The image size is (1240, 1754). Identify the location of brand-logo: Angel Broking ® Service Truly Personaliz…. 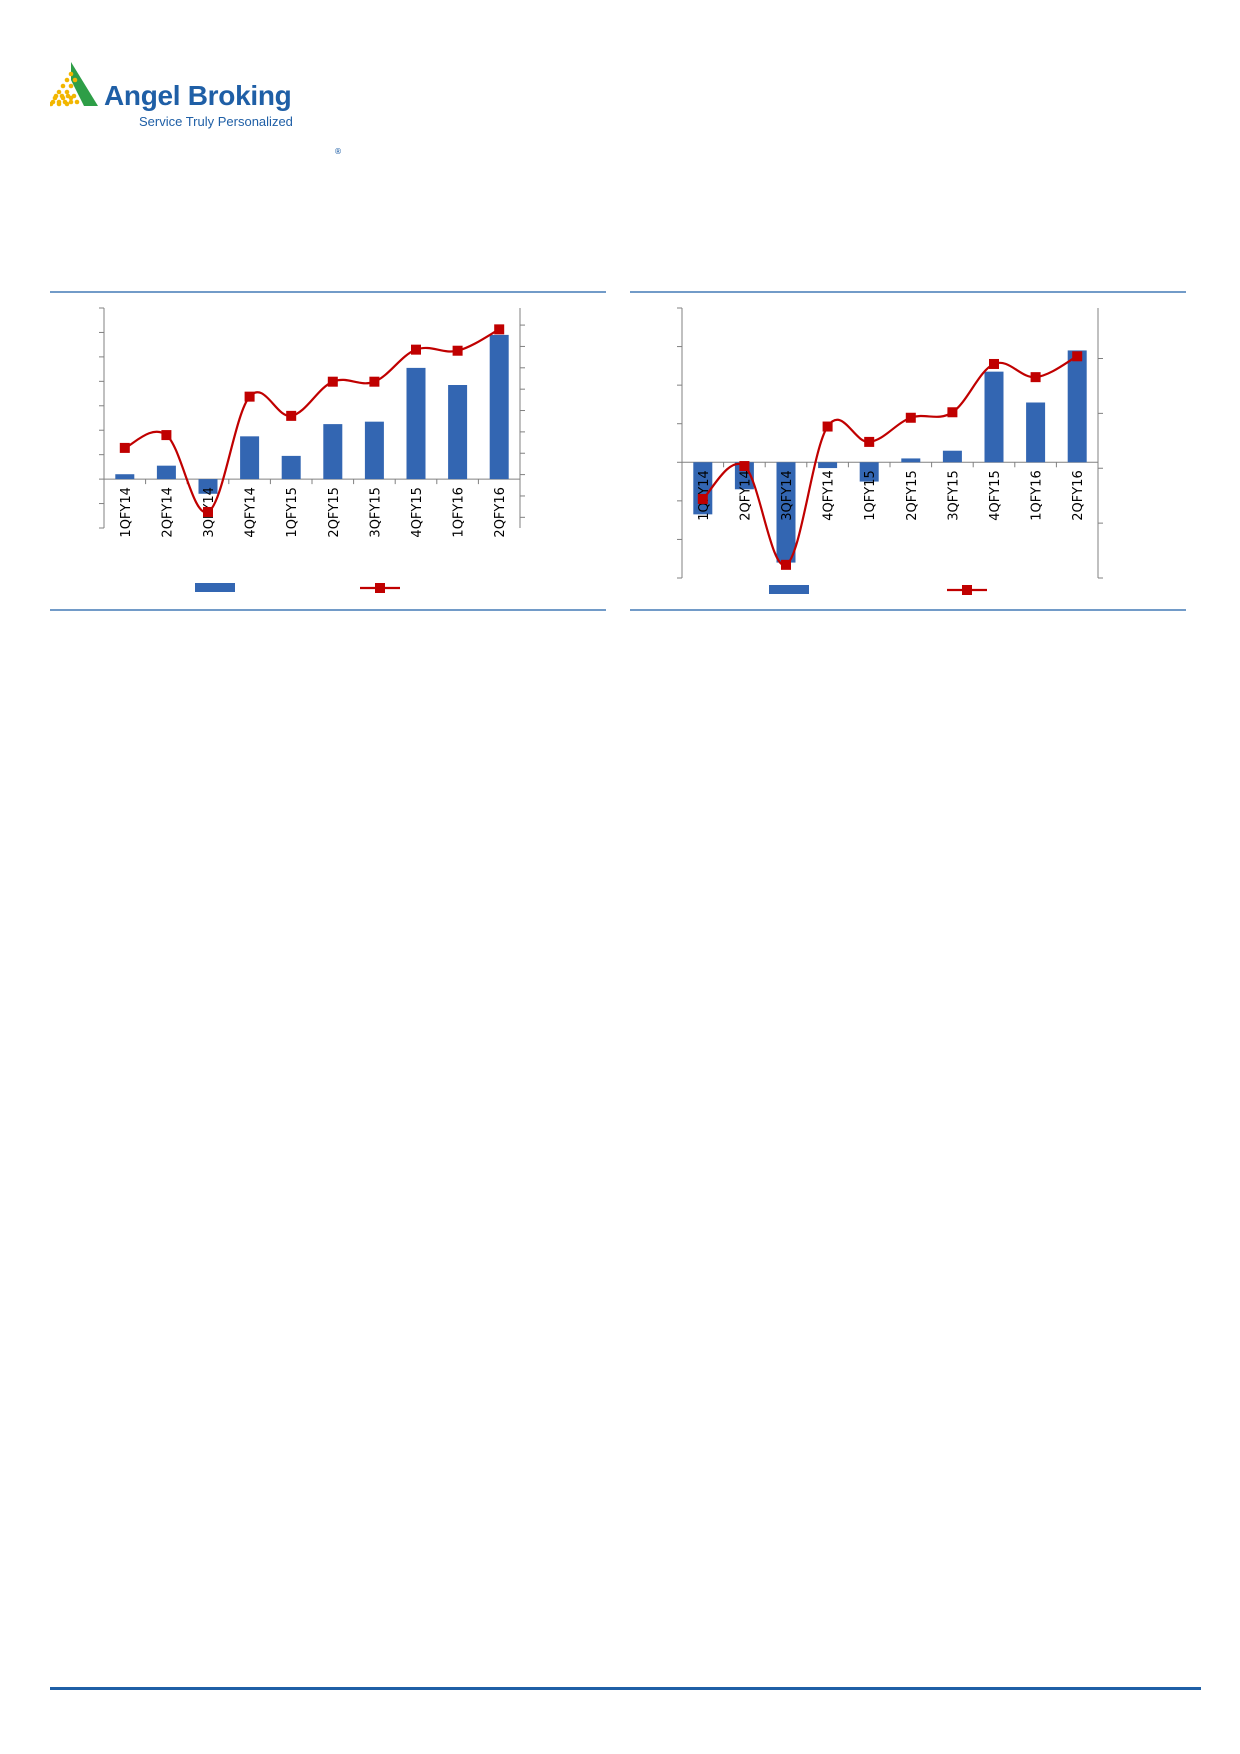
(196, 109).